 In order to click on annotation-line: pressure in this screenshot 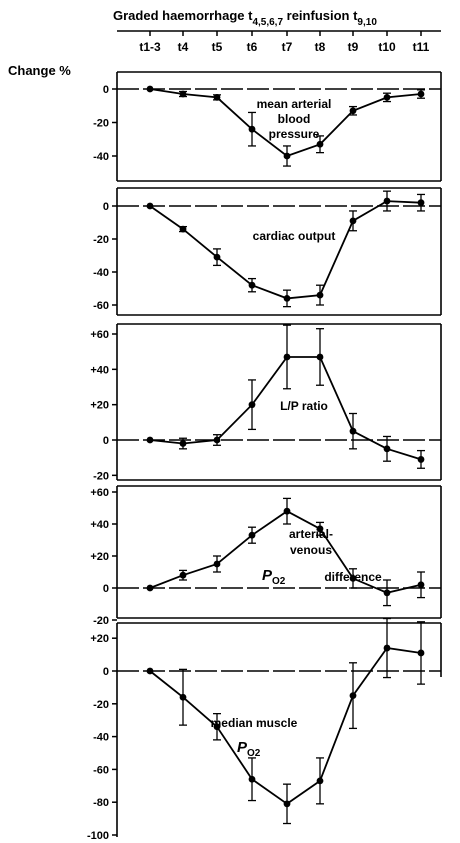, I will do `click(294, 134)`.